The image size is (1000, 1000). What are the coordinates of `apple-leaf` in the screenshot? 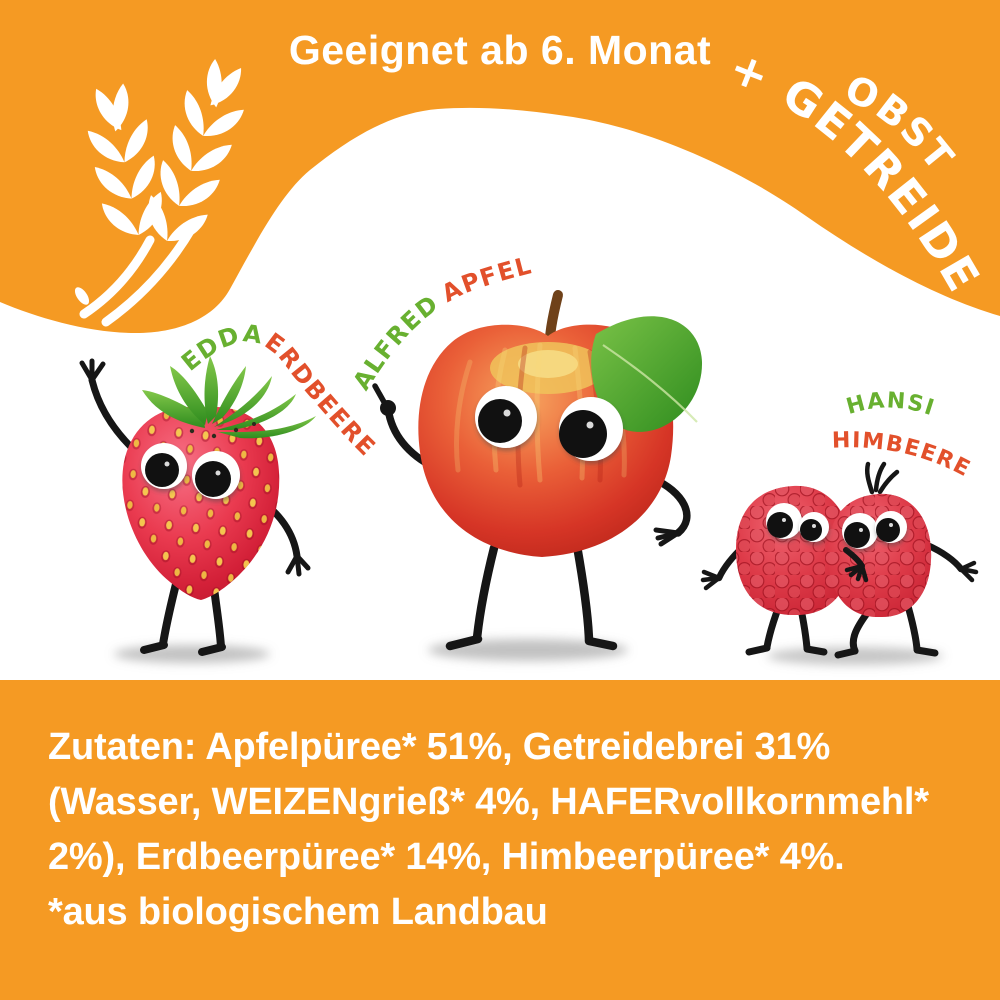 It's located at (647, 374).